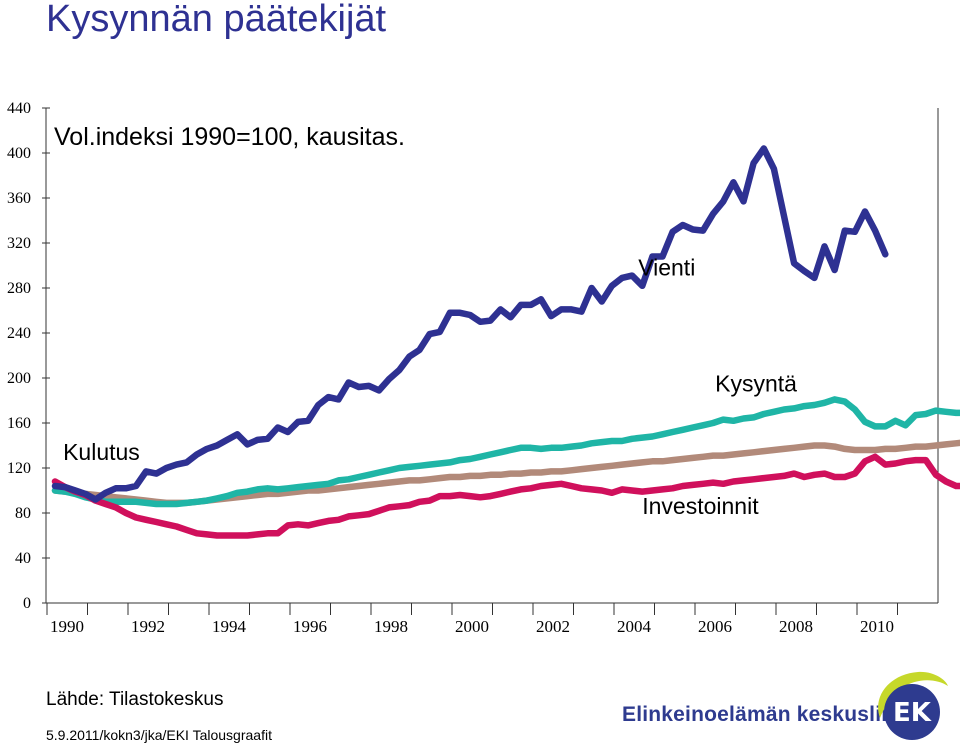 The height and width of the screenshot is (752, 960). Describe the element at coordinates (715, 626) in the screenshot. I see `x-tick-label: 2006` at that location.